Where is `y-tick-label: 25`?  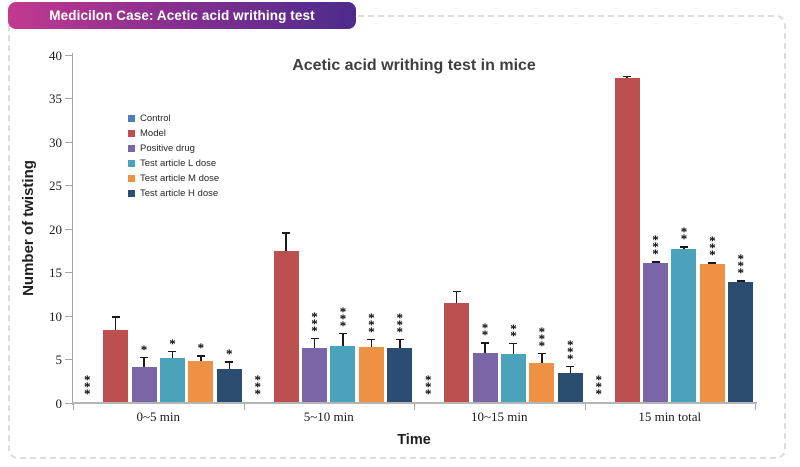
y-tick-label: 25 is located at coordinates (55, 185).